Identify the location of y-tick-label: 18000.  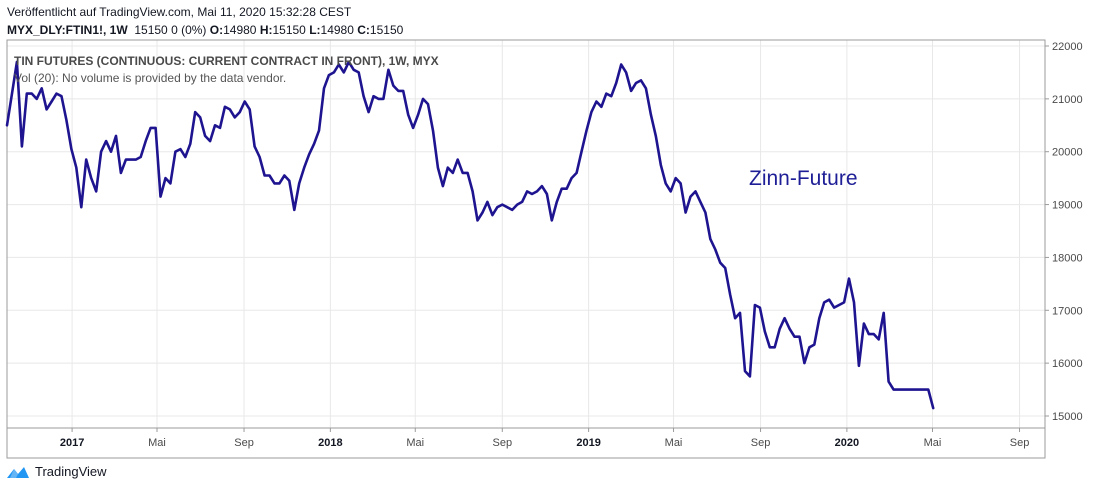
(1067, 258).